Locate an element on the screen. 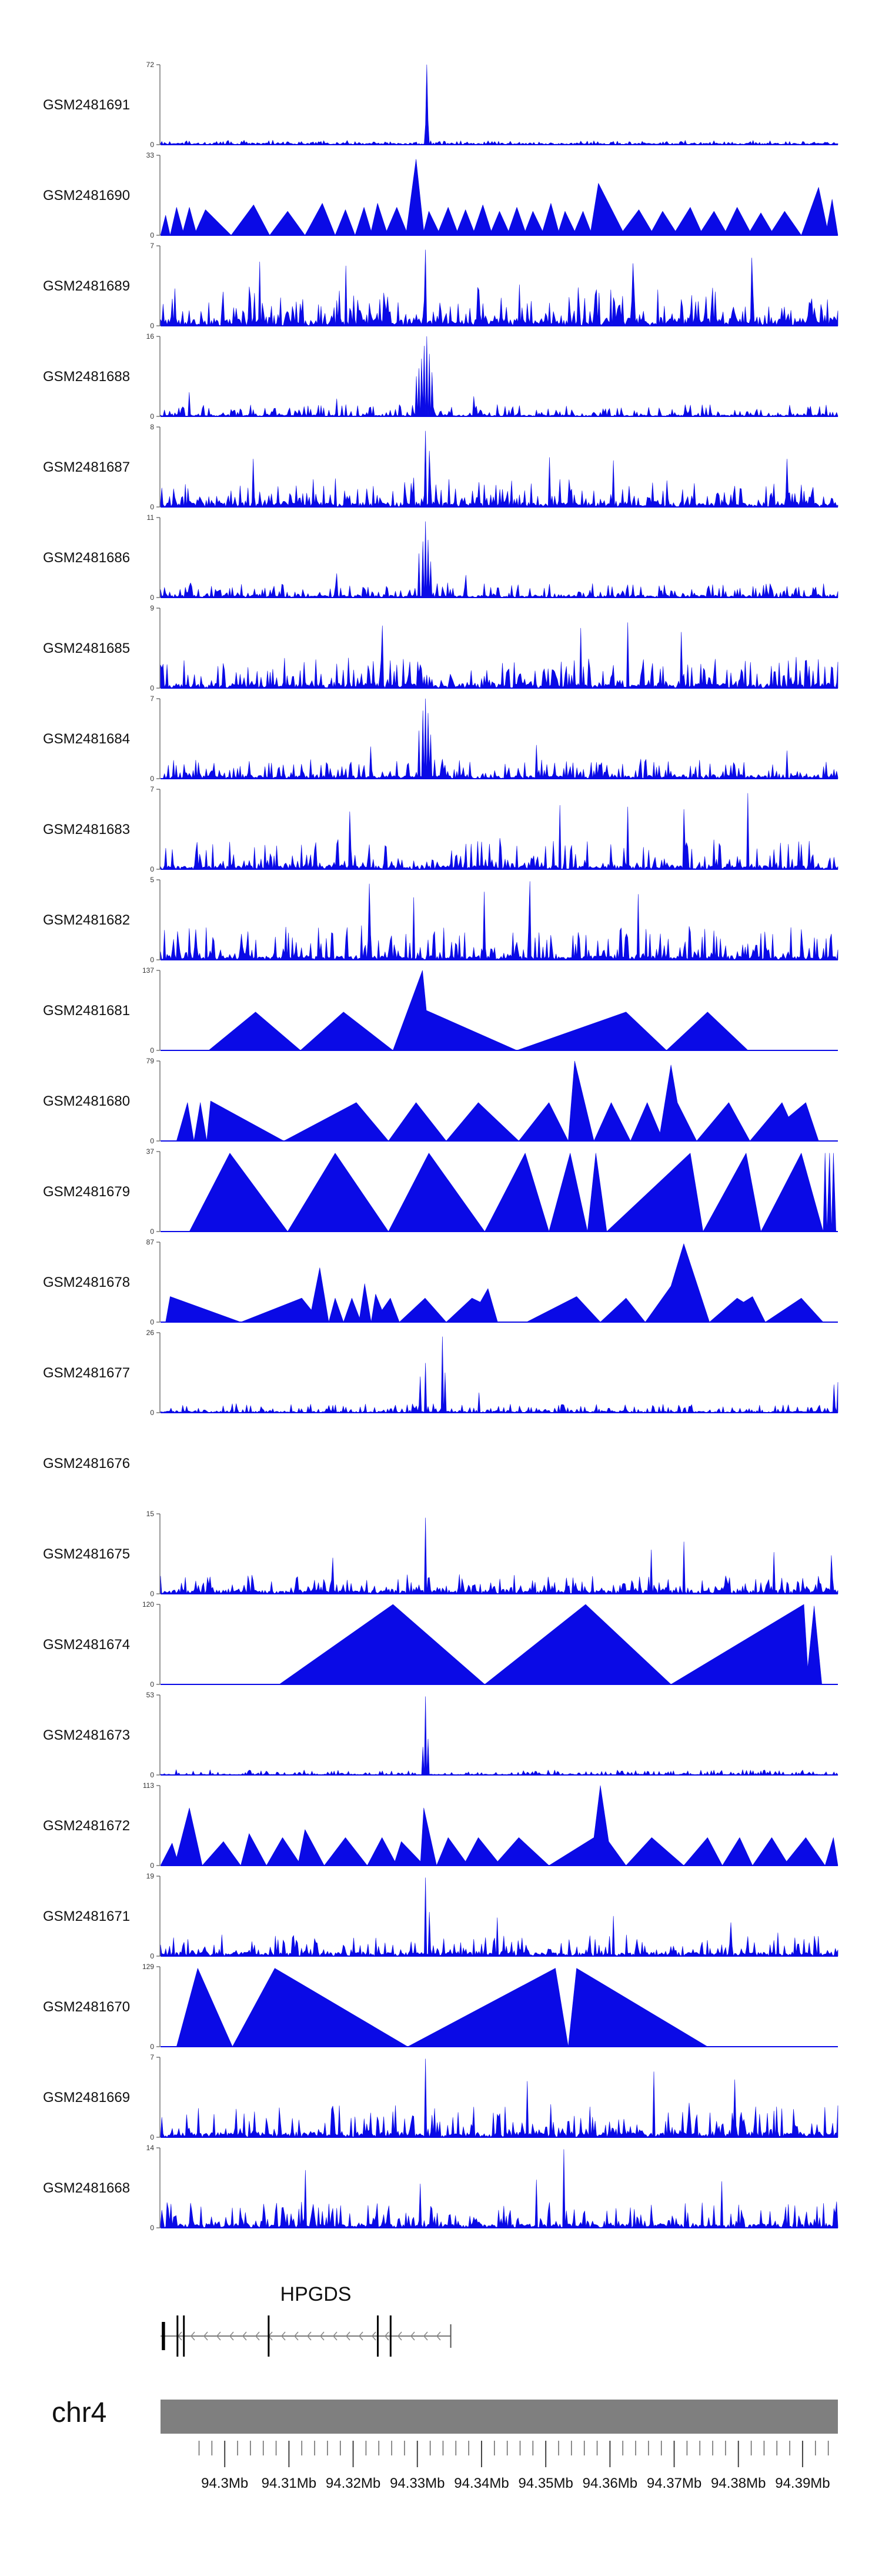  track-GSM2481691: GSM2481691 72 0 is located at coordinates (440, 105).